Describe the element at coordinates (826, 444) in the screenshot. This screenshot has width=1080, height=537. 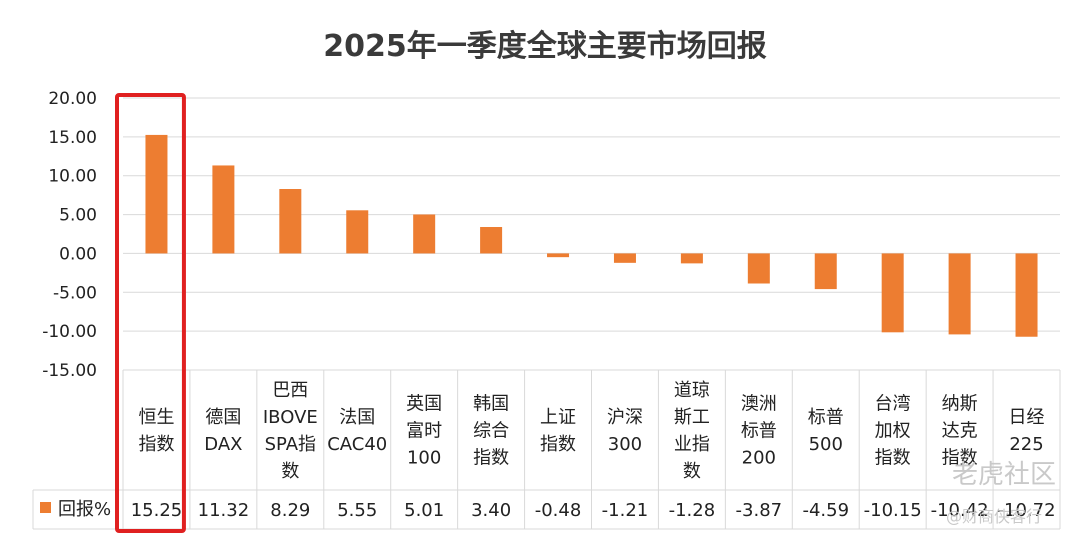
I see `category-label: 500` at that location.